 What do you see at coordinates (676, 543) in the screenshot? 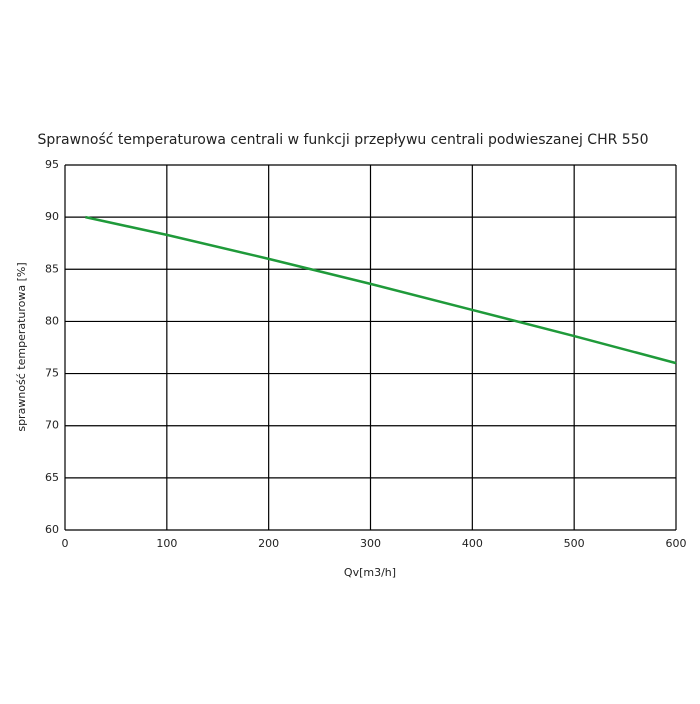
I see `x-tick-label: 600` at bounding box center [676, 543].